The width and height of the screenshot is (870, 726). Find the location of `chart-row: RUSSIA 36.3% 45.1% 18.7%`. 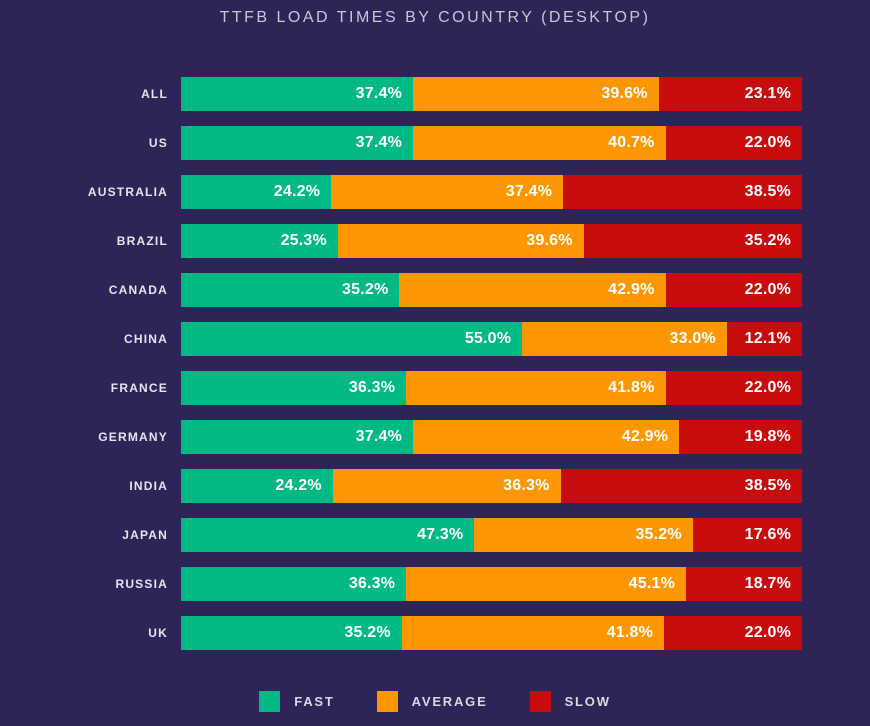

chart-row: RUSSIA 36.3% 45.1% 18.7% is located at coordinates (435, 584).